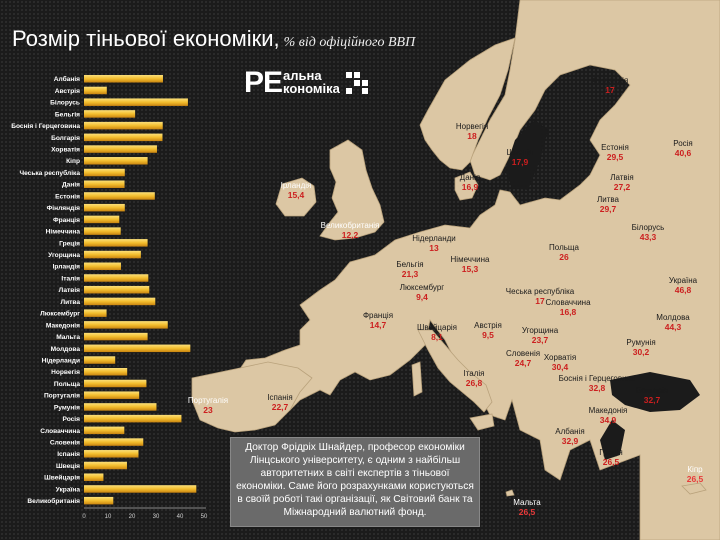  Describe the element at coordinates (520, 162) in the screenshot. I see `map-country-value: 17,9` at that location.